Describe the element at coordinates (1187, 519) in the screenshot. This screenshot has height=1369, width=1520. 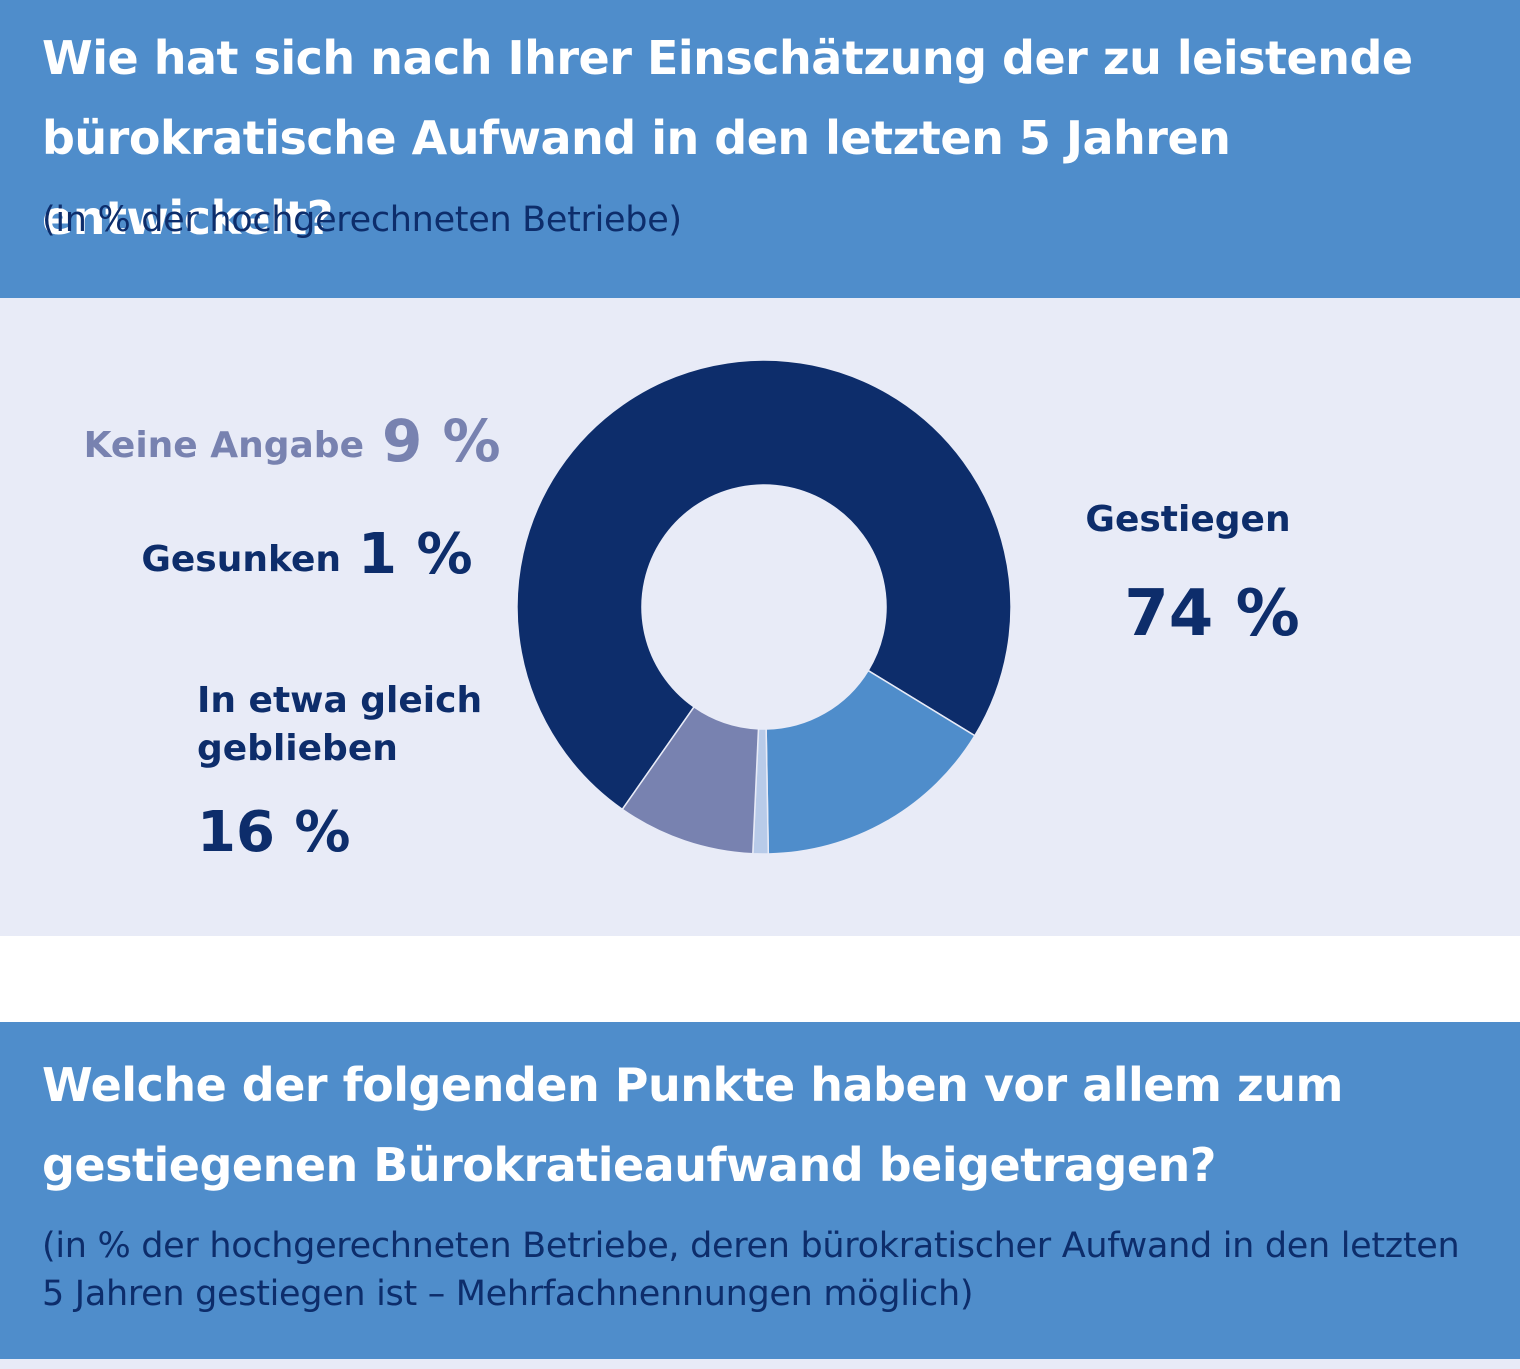
I see `label-gestiegen: Gestiegen` at that location.